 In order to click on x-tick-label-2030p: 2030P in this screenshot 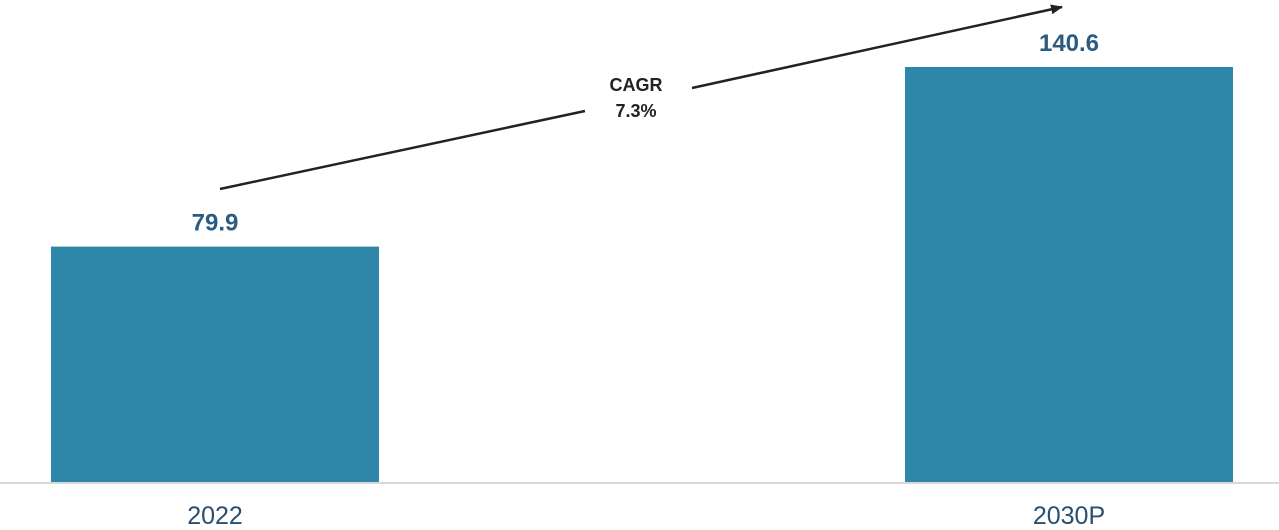, I will do `click(1069, 516)`.